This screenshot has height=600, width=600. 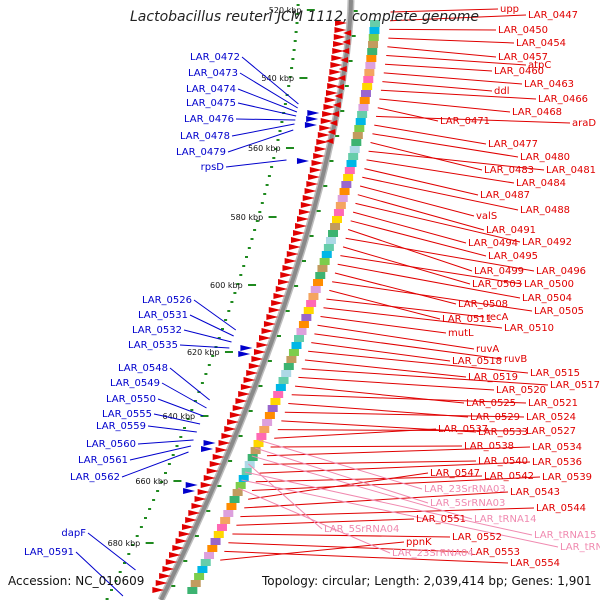 I want to click on tick-label: 580 kbp, so click(x=247, y=217).